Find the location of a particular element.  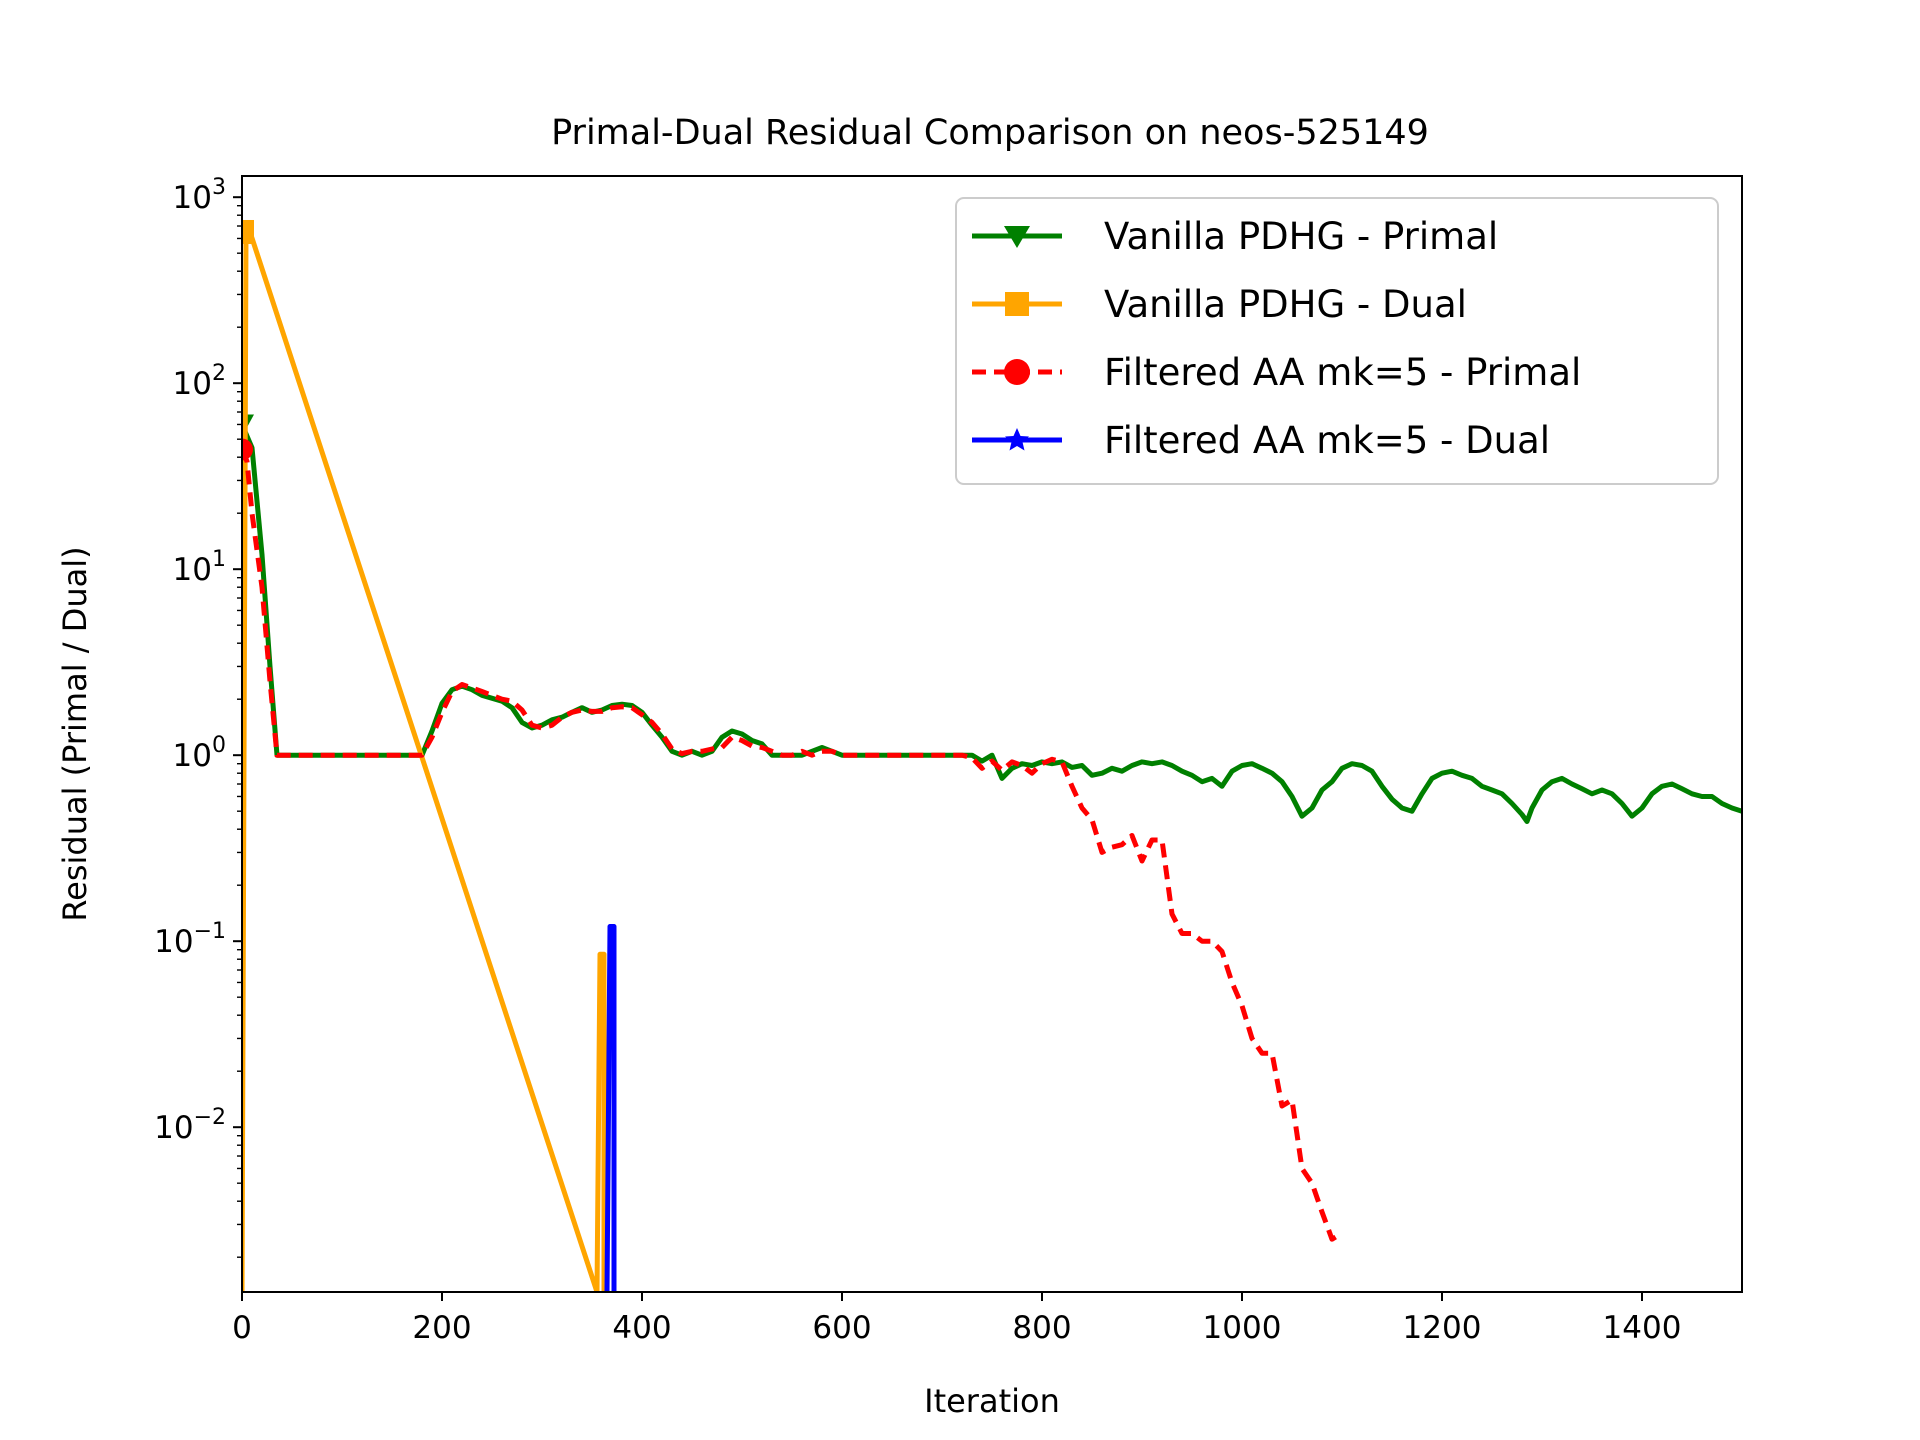

legend-entry-vanilla-dual: Vanilla PDHG - Dual is located at coordinates (1219, 304).